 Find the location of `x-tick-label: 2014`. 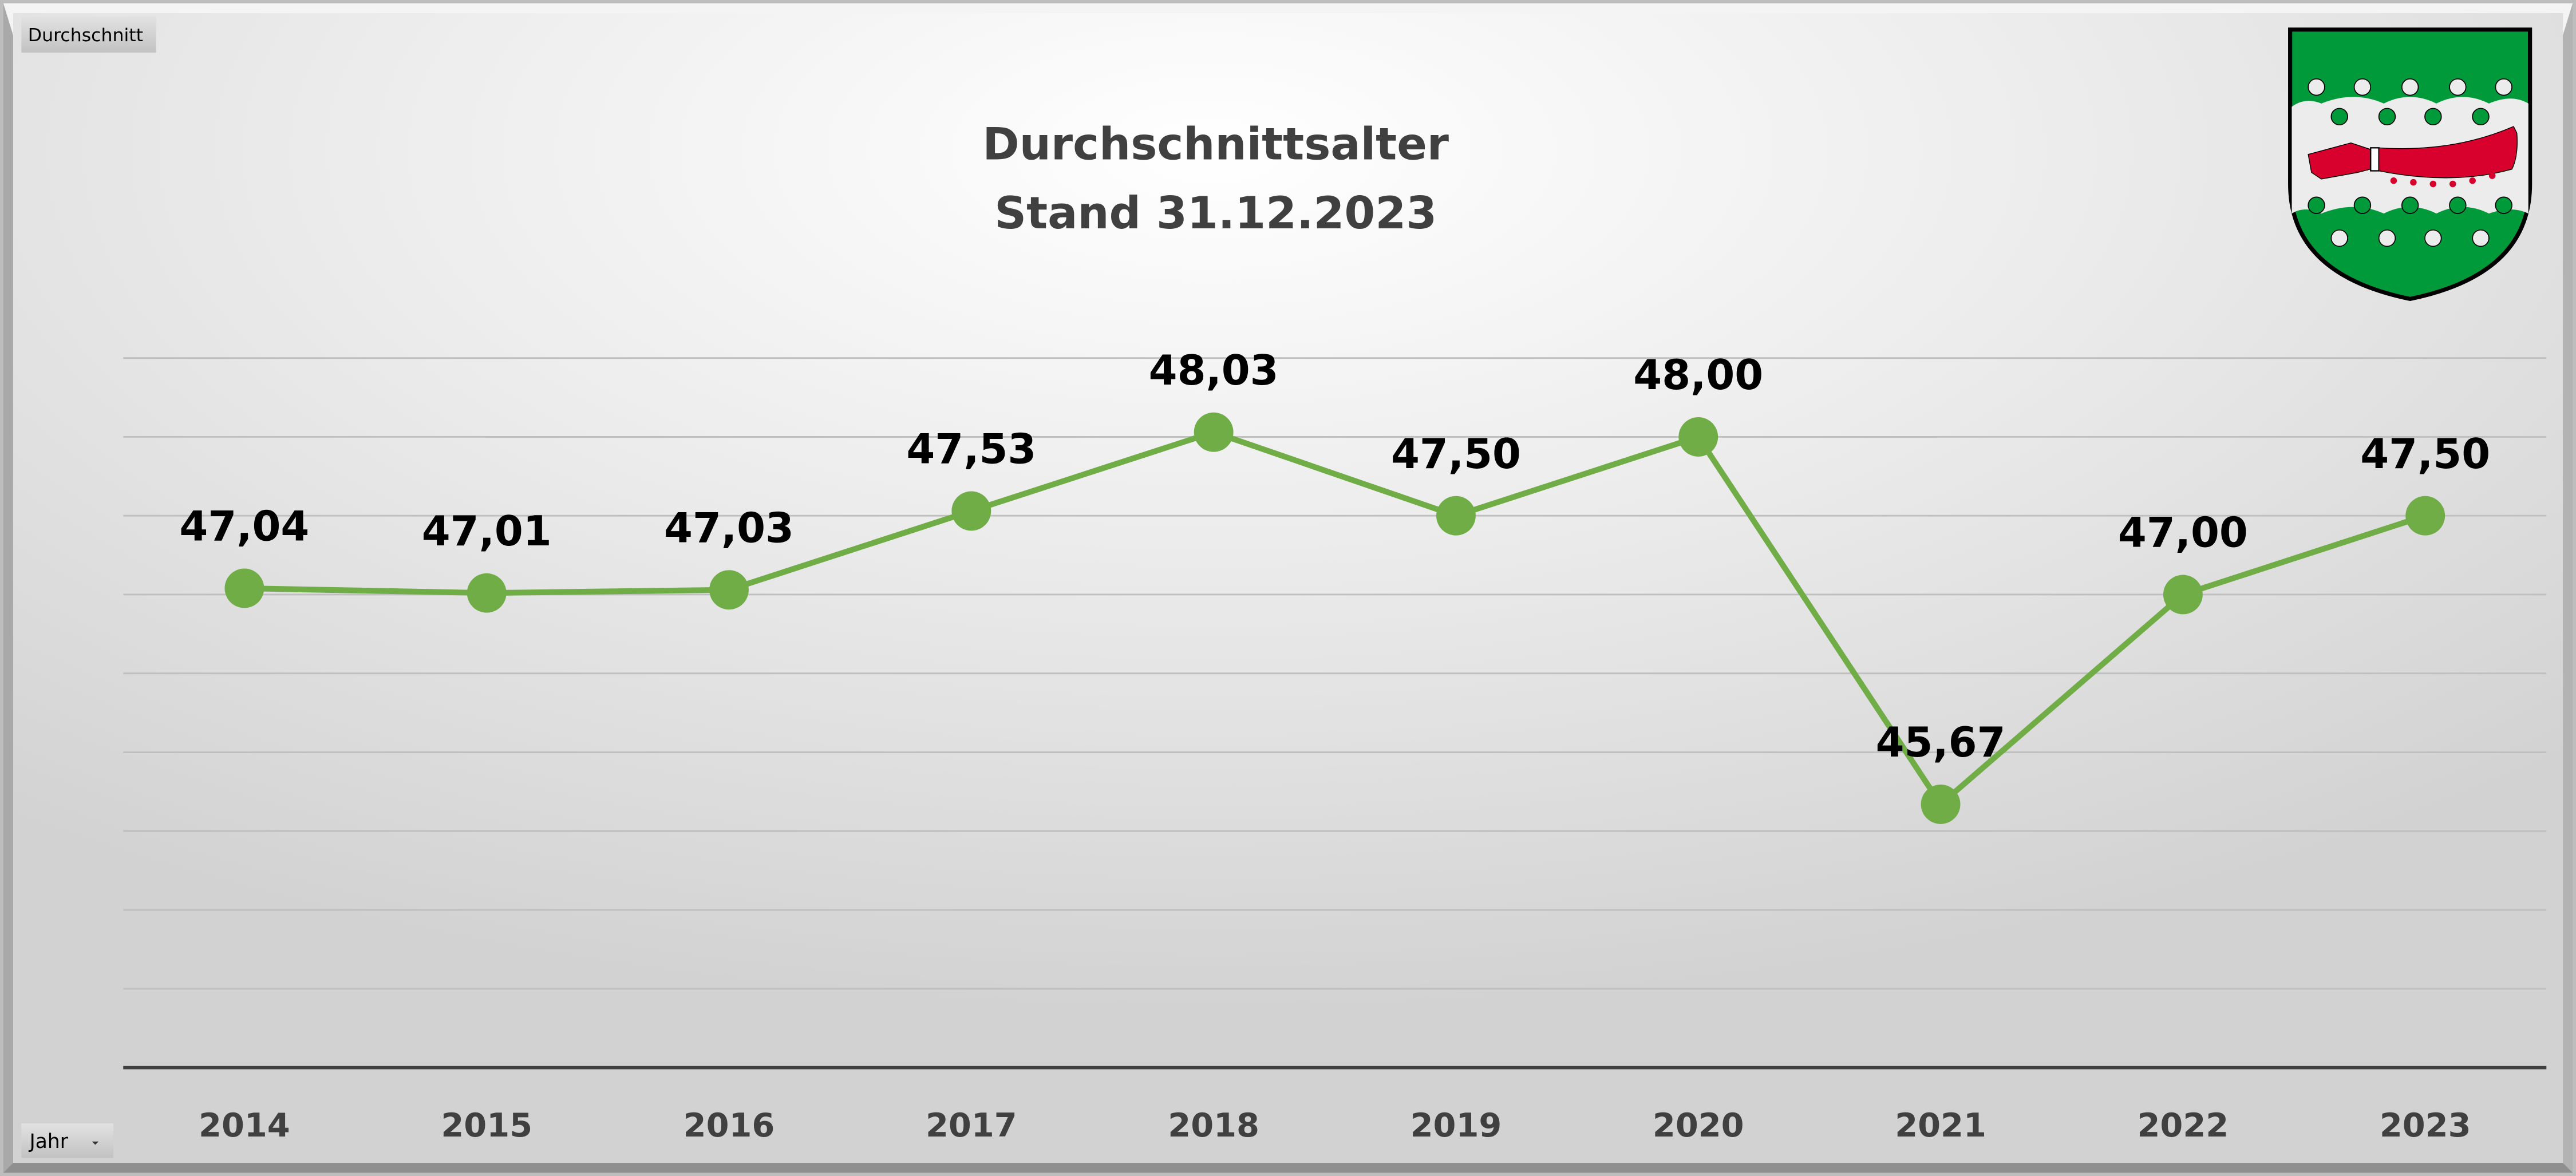

x-tick-label: 2014 is located at coordinates (244, 1125).